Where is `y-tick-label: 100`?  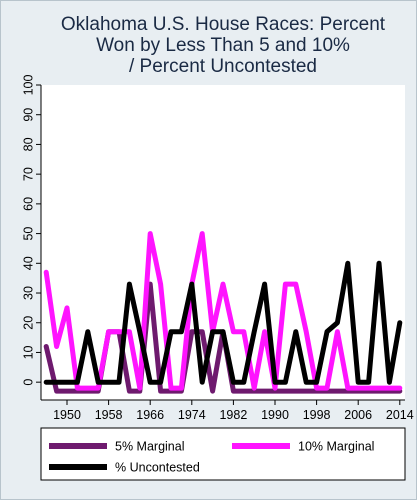 y-tick-label: 100 is located at coordinates (28, 85).